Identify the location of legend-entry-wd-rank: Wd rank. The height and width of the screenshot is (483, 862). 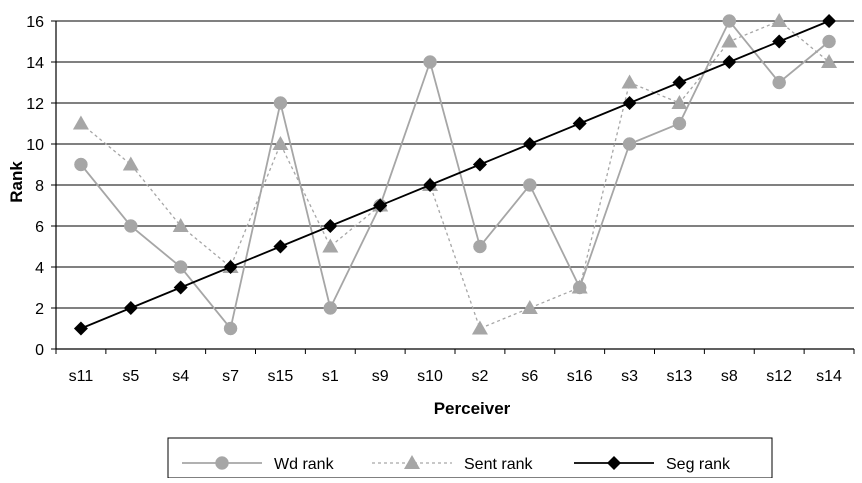
(258, 464).